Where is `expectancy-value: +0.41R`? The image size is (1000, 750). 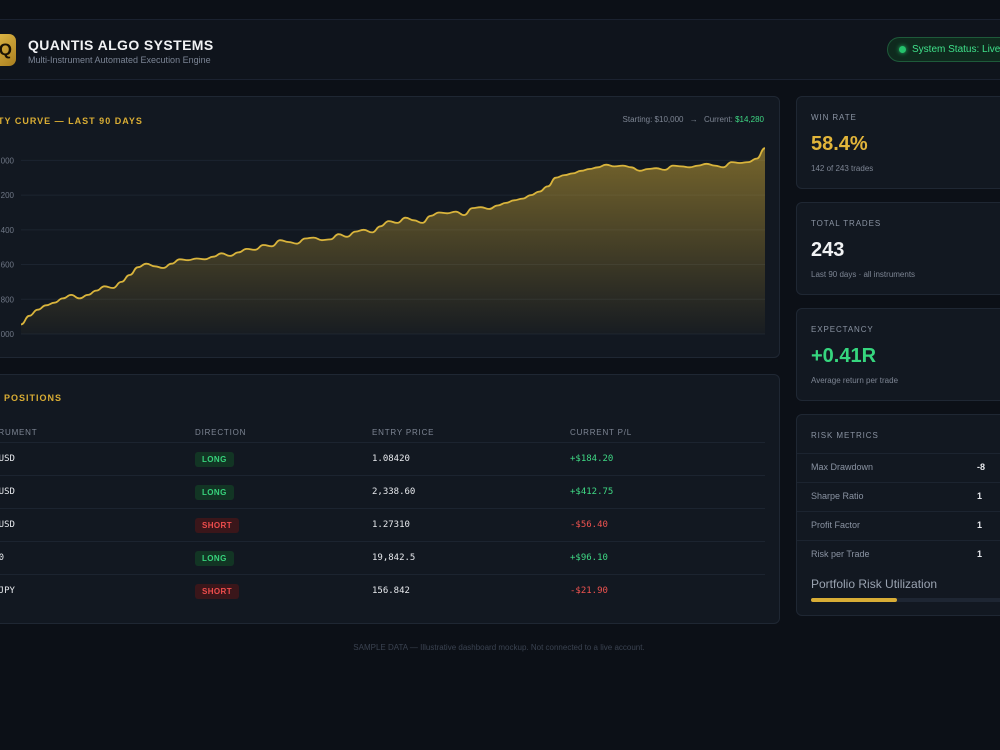 expectancy-value: +0.41R is located at coordinates (844, 356).